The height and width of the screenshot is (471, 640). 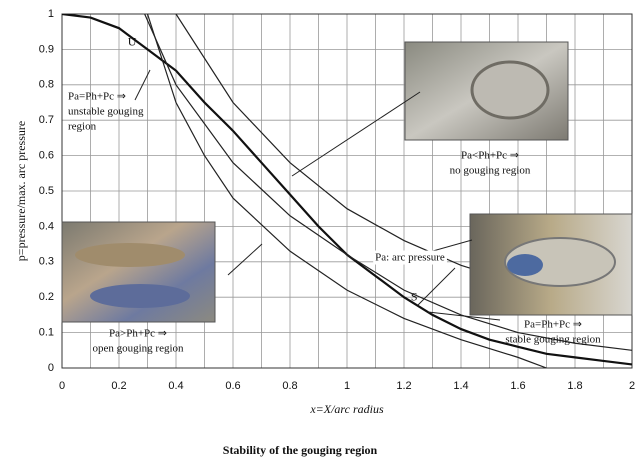 What do you see at coordinates (46, 297) in the screenshot?
I see `y-tick-label: 0.2` at bounding box center [46, 297].